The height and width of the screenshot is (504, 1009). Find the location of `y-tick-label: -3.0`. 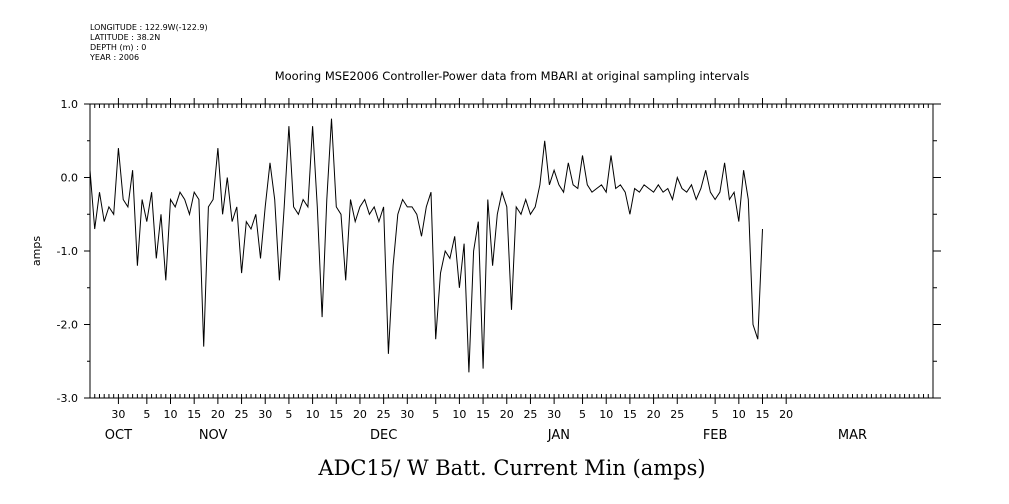

y-tick-label: -3.0 is located at coordinates (67, 398).